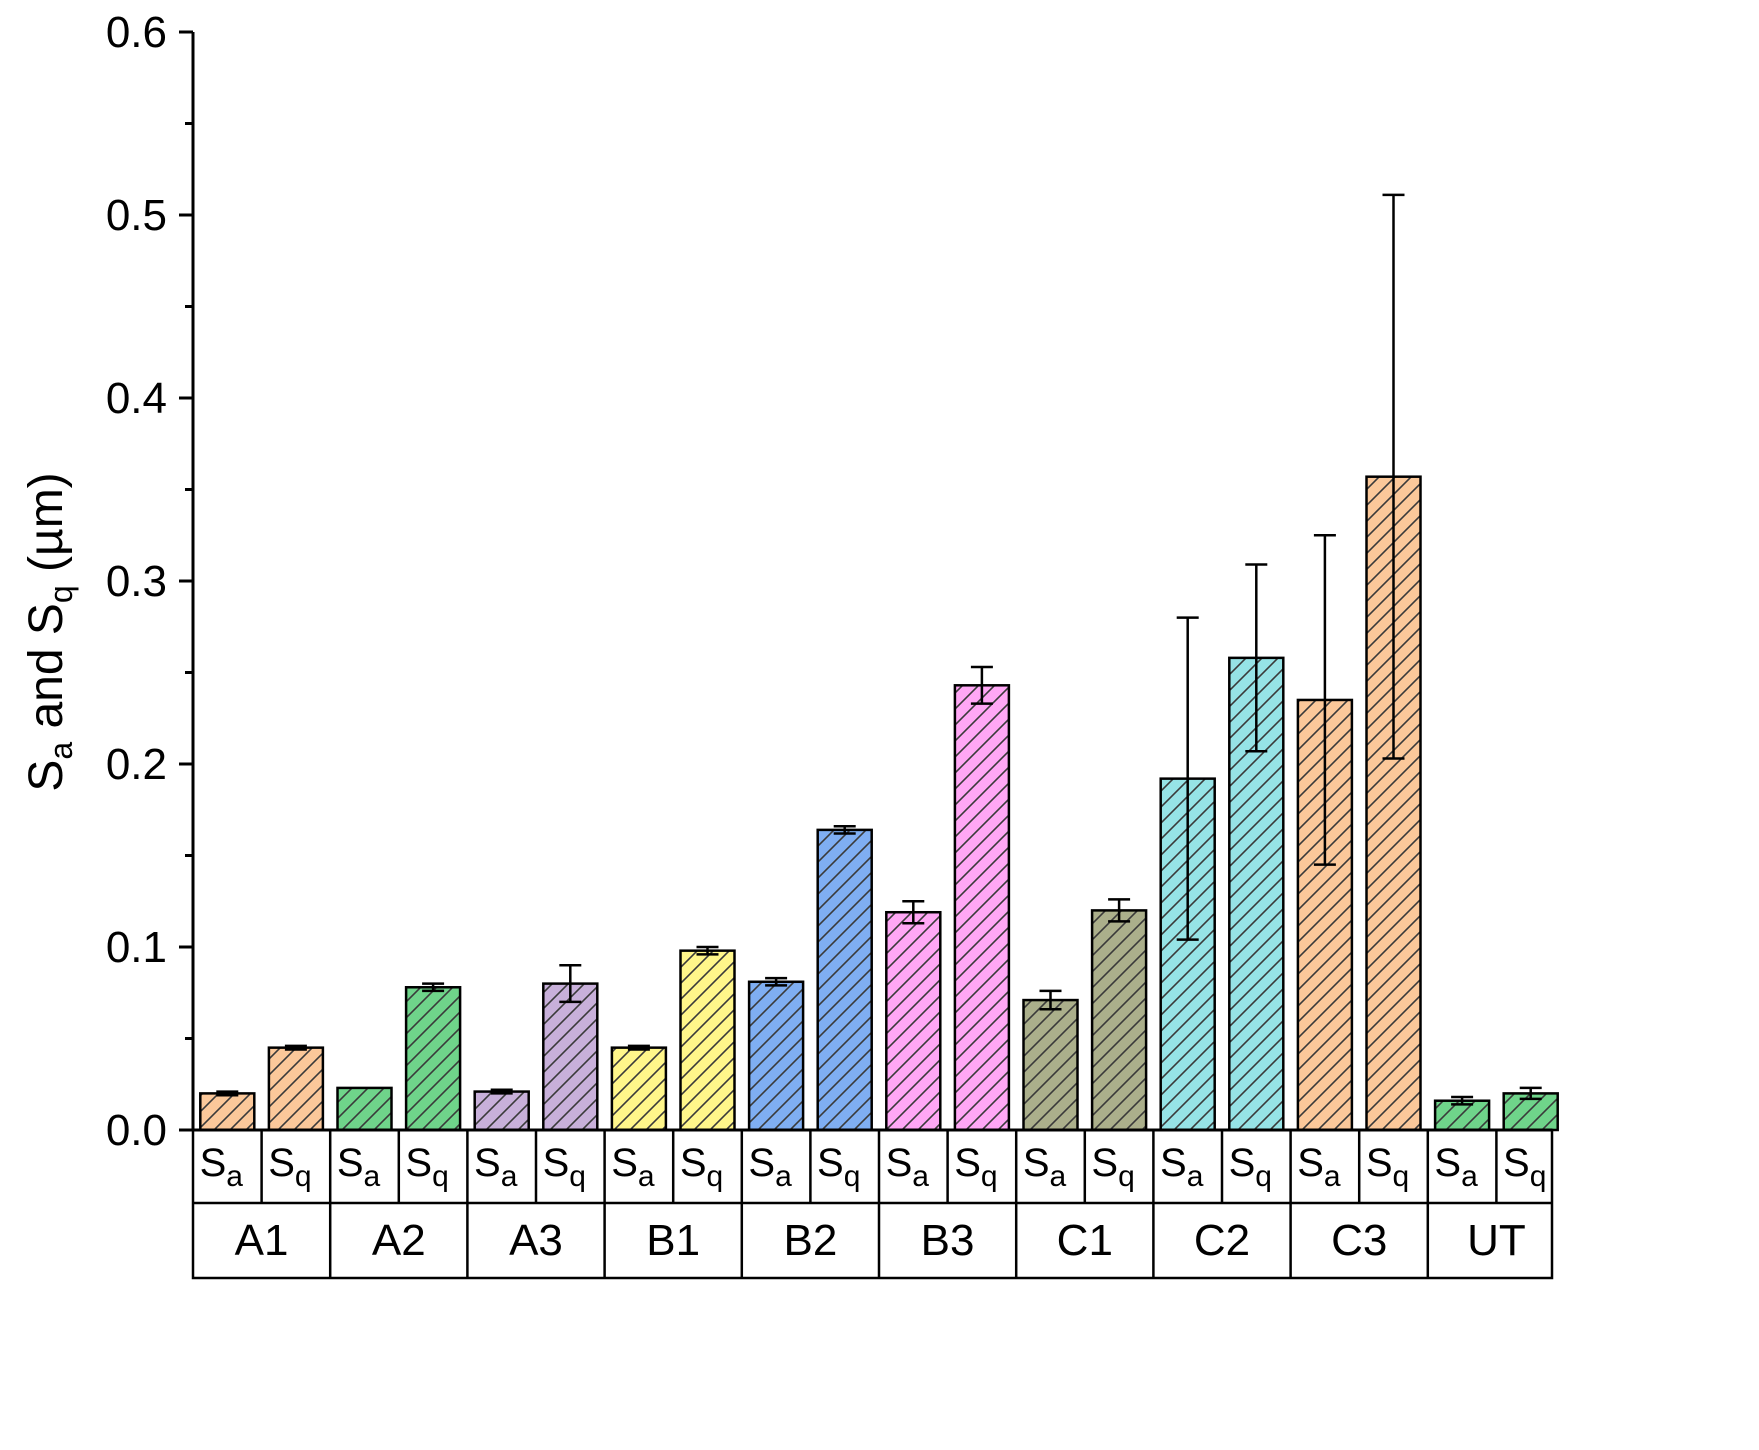  I want to click on bar-A3-Sa, so click(501, 1111).